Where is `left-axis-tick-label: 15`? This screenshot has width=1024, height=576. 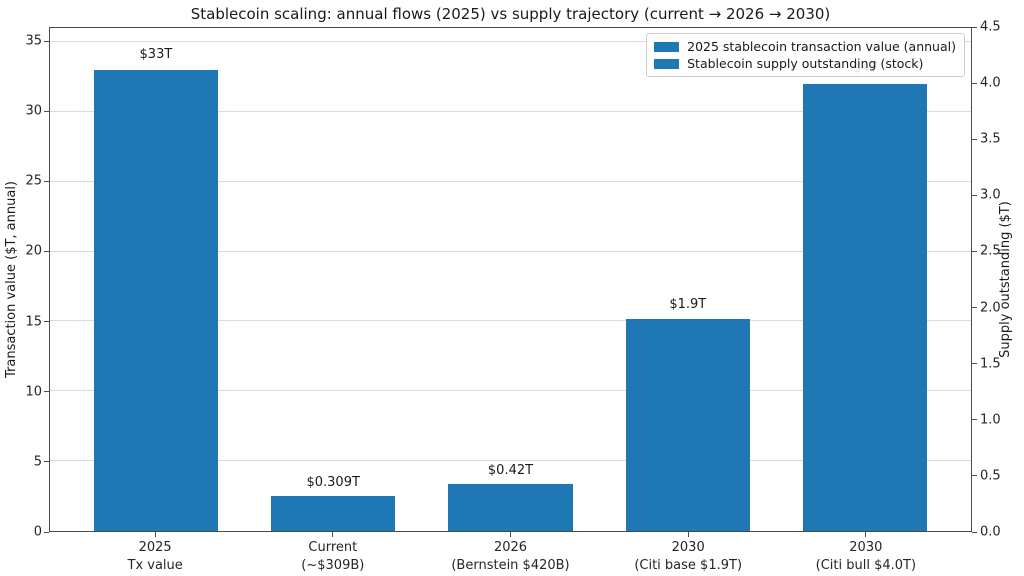
left-axis-tick-label: 15 is located at coordinates (33, 322).